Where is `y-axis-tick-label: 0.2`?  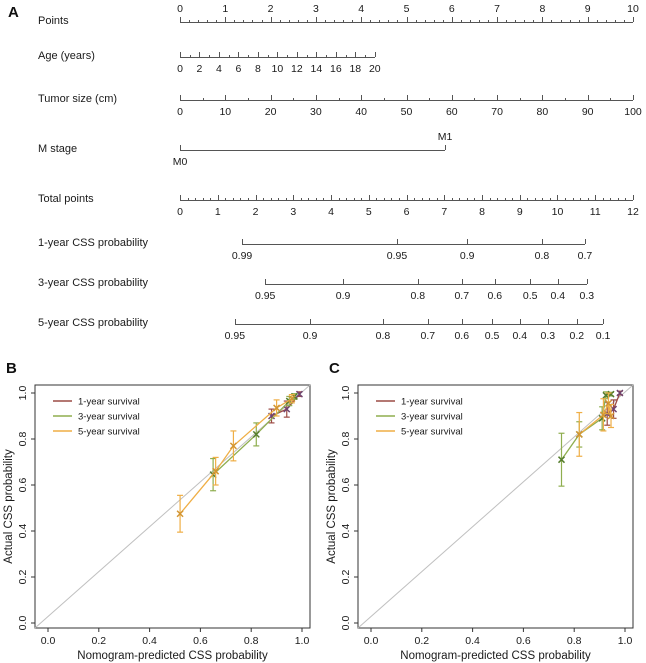 y-axis-tick-label: 0.2 is located at coordinates (346, 577).